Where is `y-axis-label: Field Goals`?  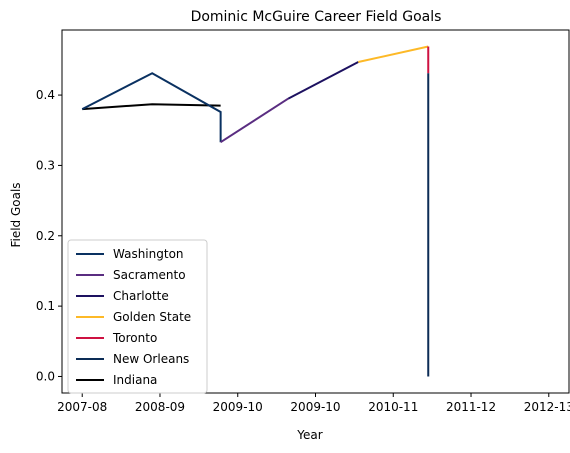
y-axis-label: Field Goals is located at coordinates (16, 214).